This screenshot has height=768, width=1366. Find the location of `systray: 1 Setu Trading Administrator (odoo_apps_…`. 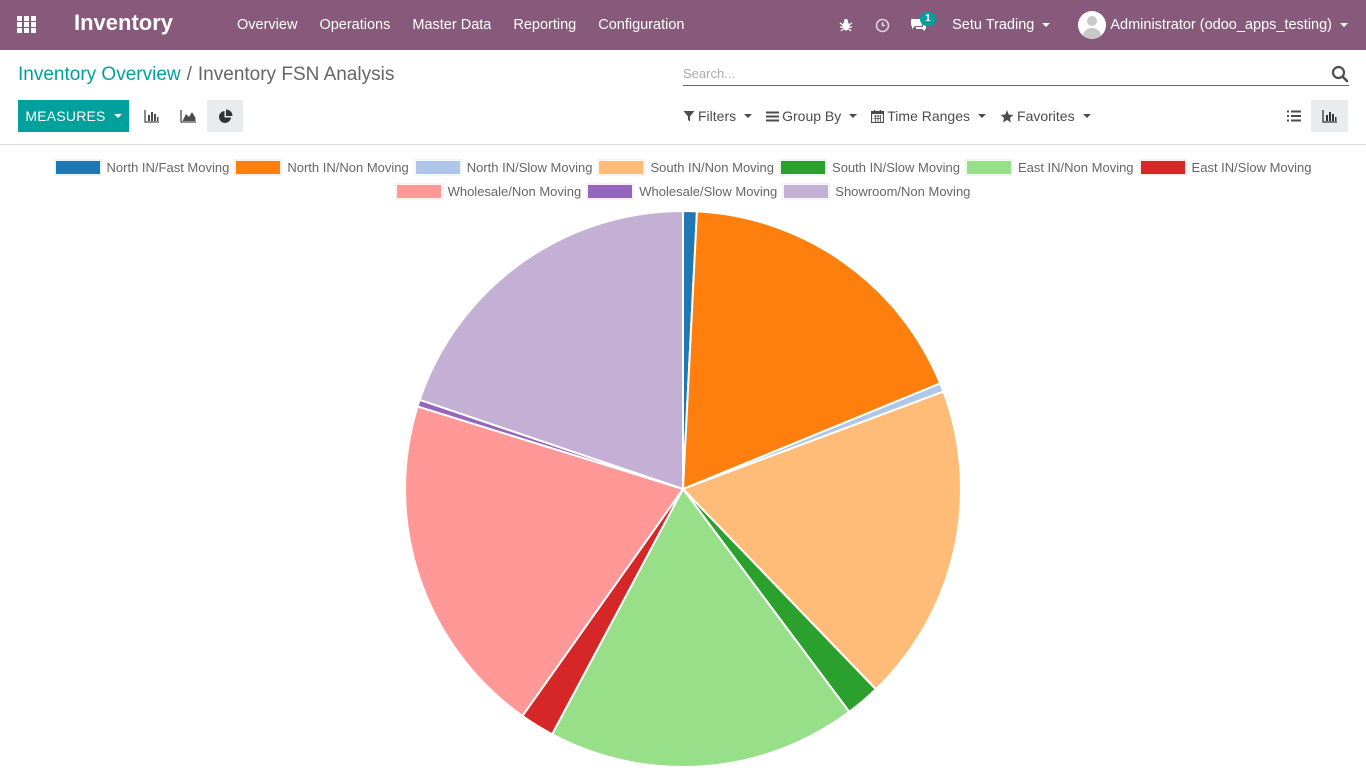

systray: 1 Setu Trading Administrator (odoo_apps_… is located at coordinates (1097, 25).